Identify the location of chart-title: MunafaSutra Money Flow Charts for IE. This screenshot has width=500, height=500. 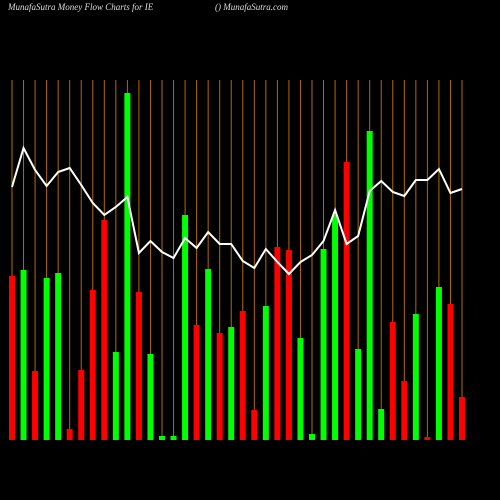
(80, 7).